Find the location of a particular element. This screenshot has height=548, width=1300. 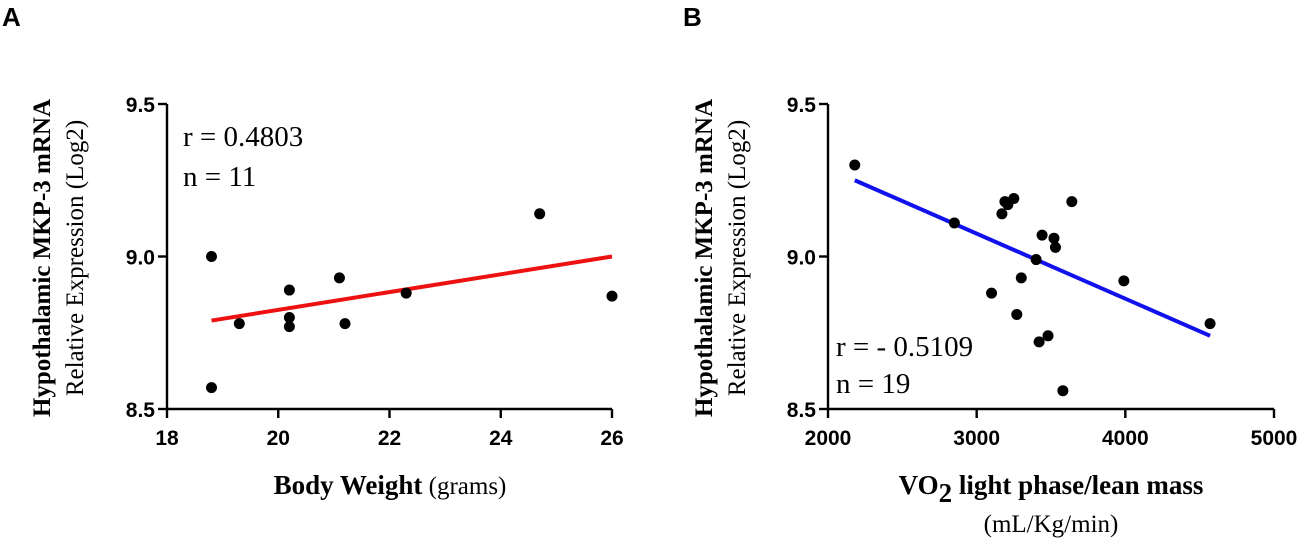

x-tick-label-a-4: 26 is located at coordinates (611, 438).